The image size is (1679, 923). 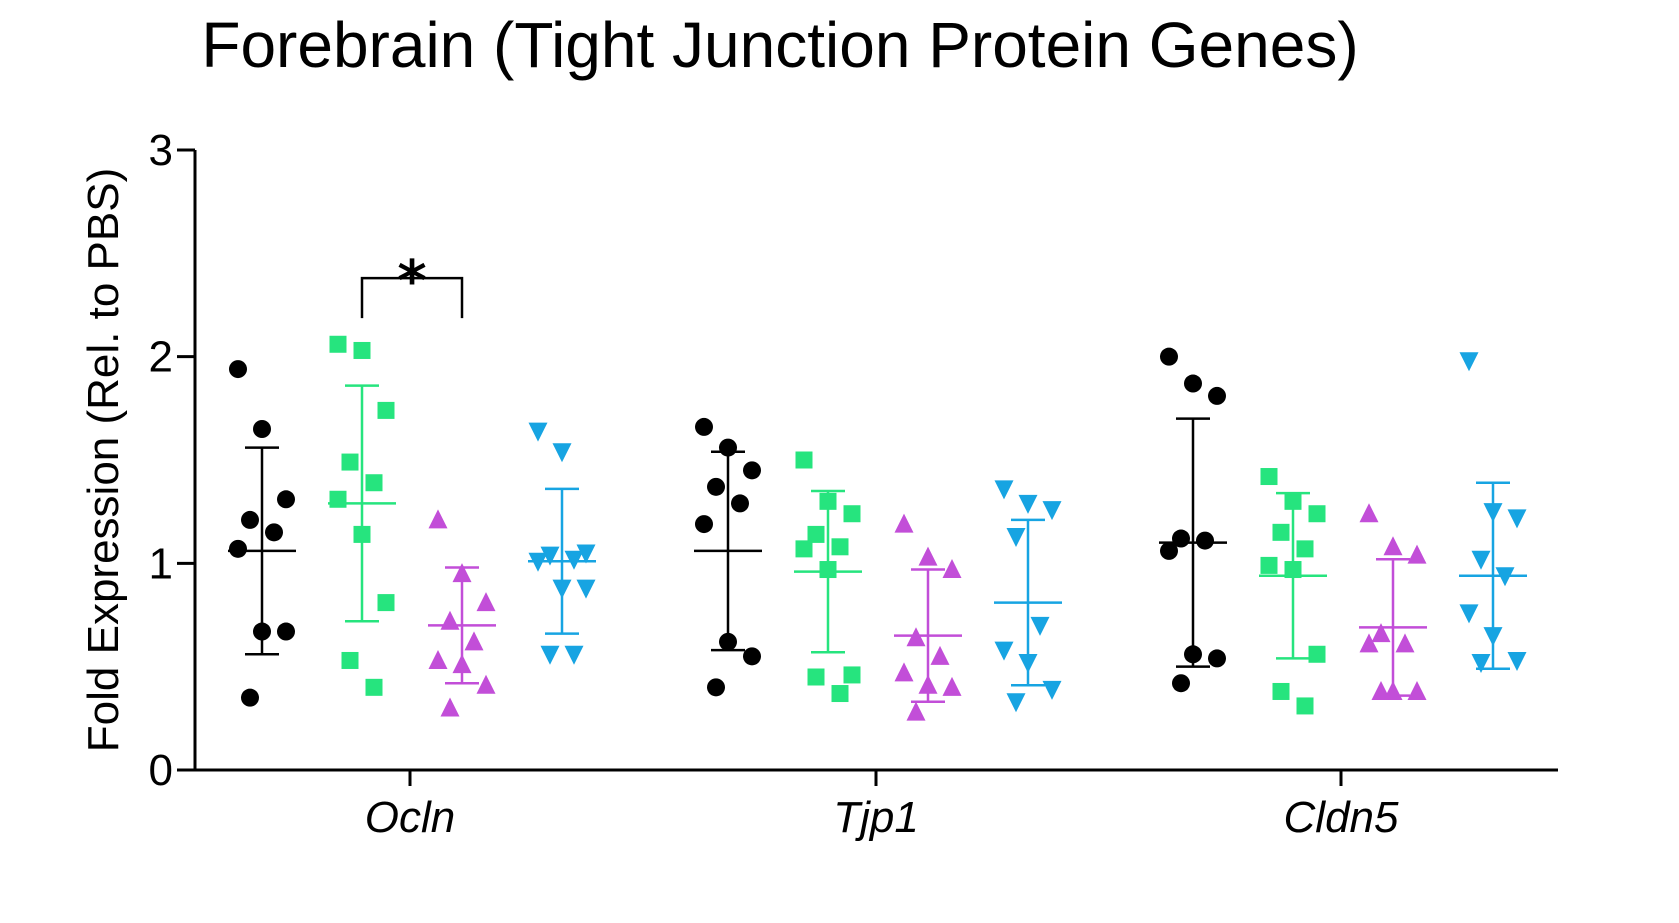 What do you see at coordinates (876, 817) in the screenshot?
I see `x-tick-label: Tjp1` at bounding box center [876, 817].